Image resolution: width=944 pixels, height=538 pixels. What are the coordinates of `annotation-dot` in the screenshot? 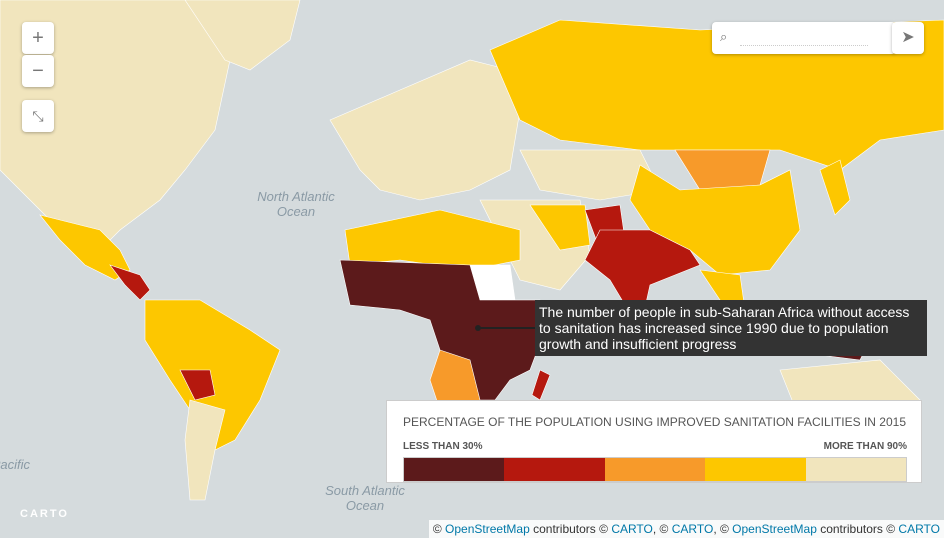 It's located at (478, 328).